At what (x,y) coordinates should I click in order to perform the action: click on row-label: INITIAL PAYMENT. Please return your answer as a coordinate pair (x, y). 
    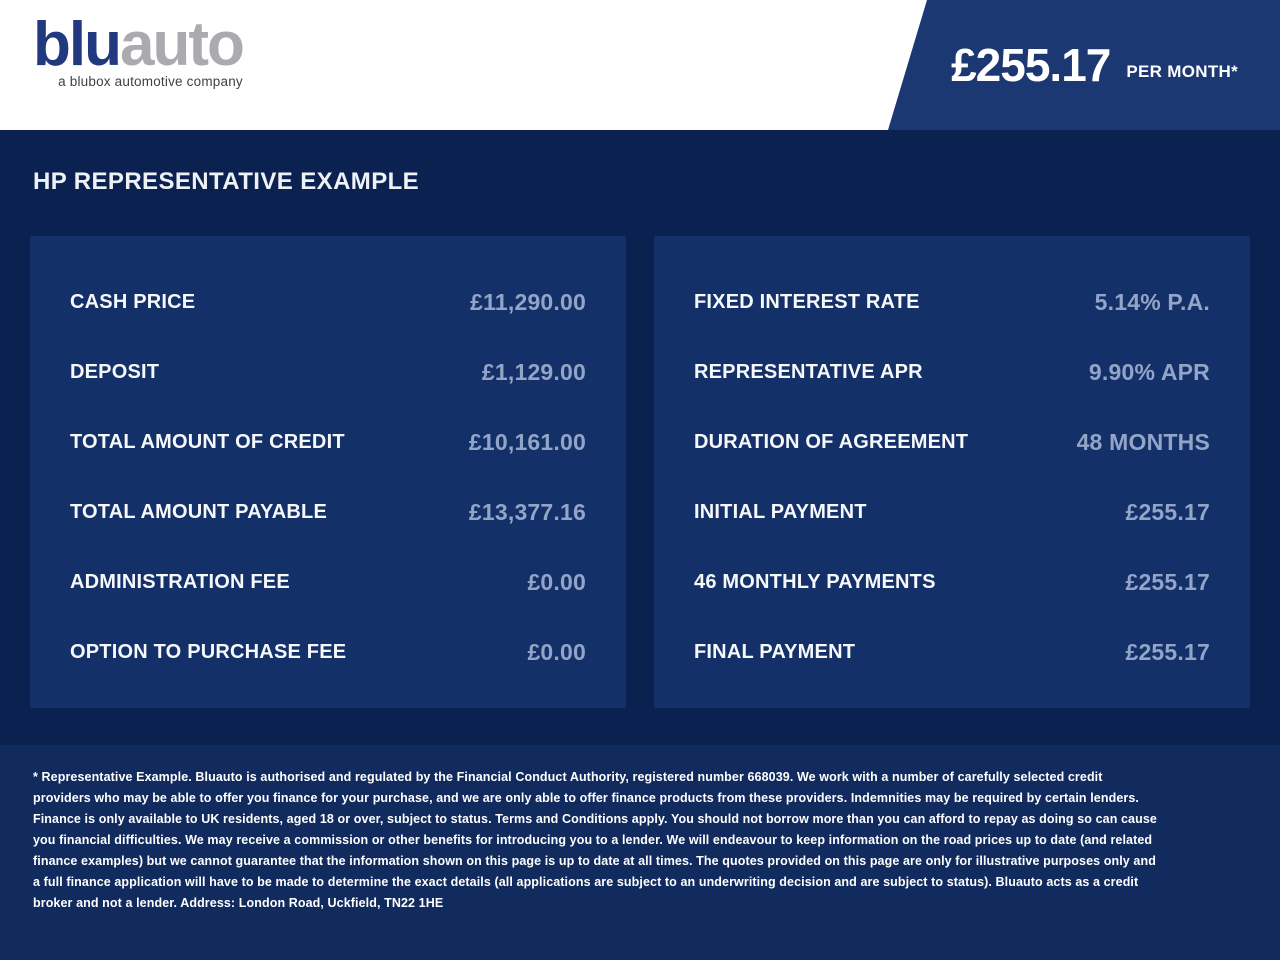
    Looking at the image, I should click on (780, 511).